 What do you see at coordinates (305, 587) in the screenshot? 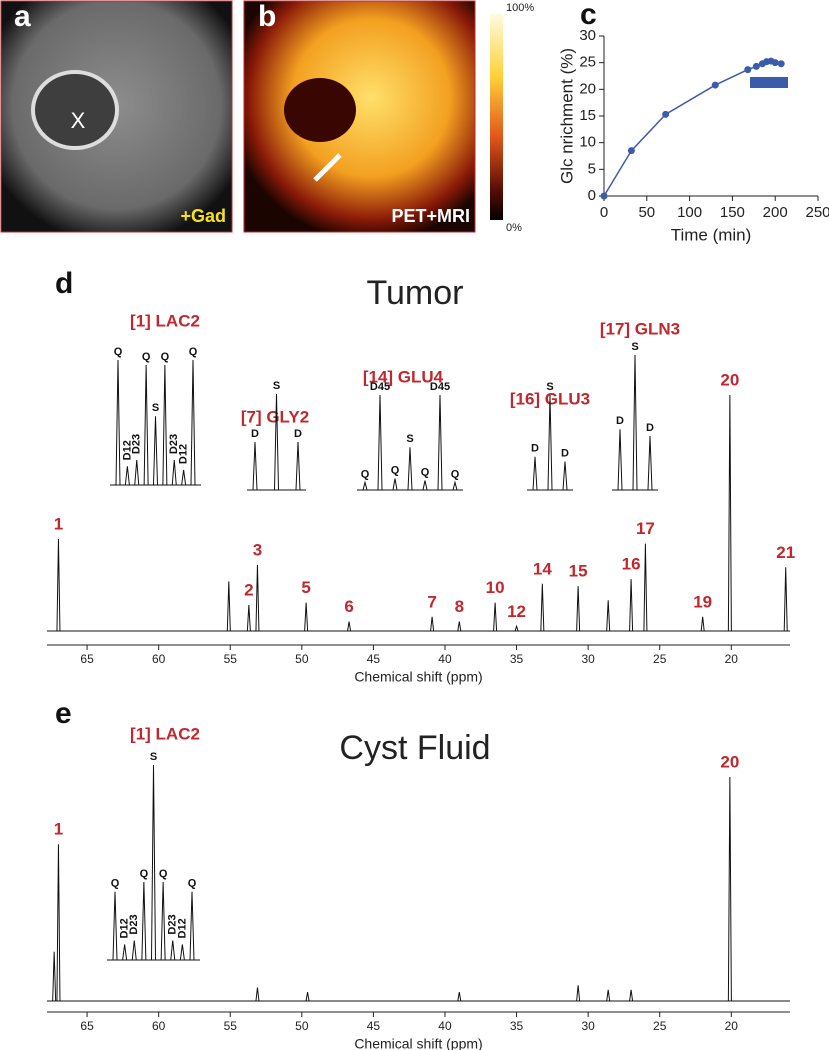
I see `peak-label: 5` at bounding box center [305, 587].